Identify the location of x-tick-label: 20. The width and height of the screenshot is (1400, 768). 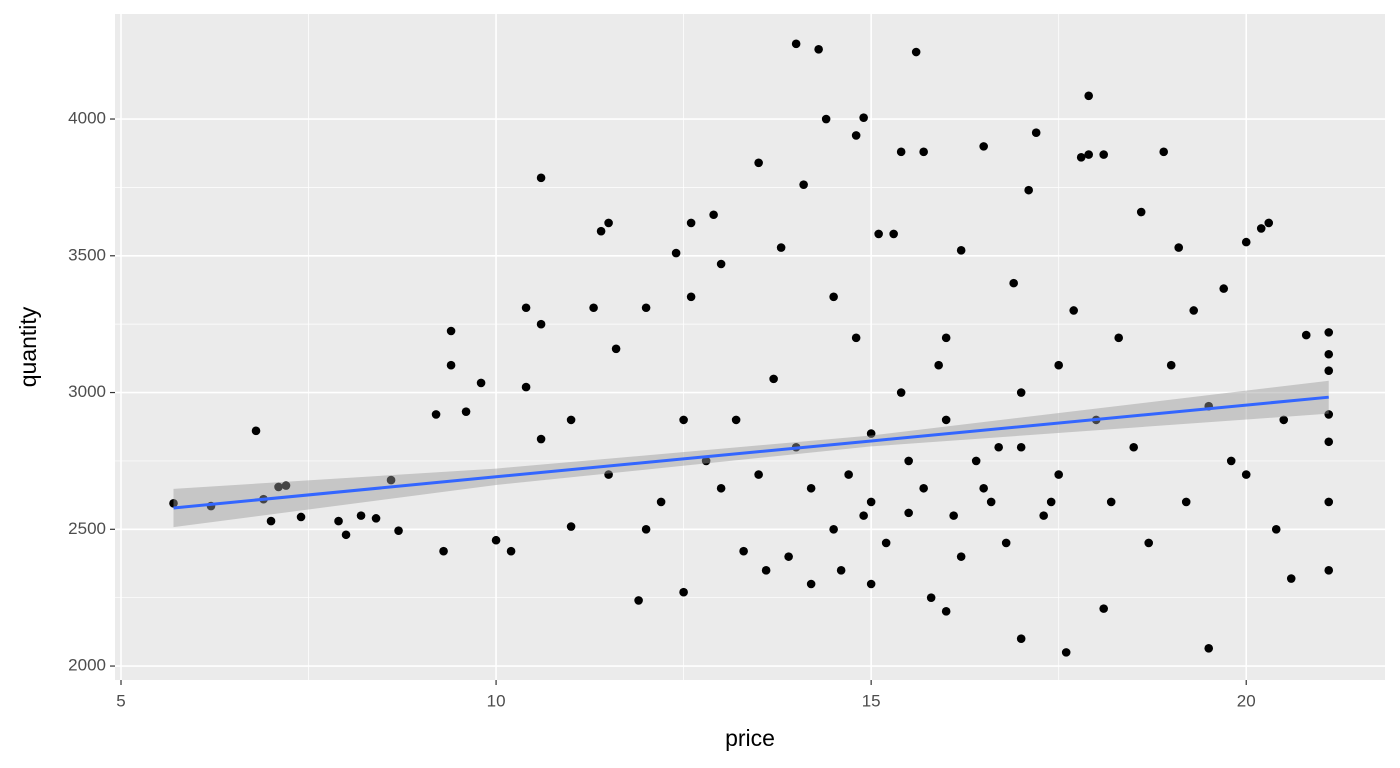
(1246, 700).